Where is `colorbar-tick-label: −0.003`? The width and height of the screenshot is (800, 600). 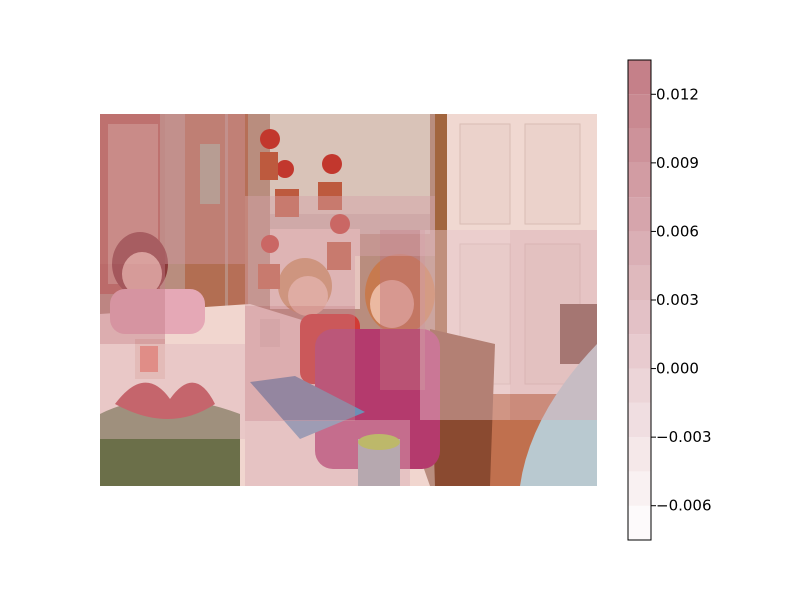
colorbar-tick-label: −0.003 is located at coordinates (684, 437).